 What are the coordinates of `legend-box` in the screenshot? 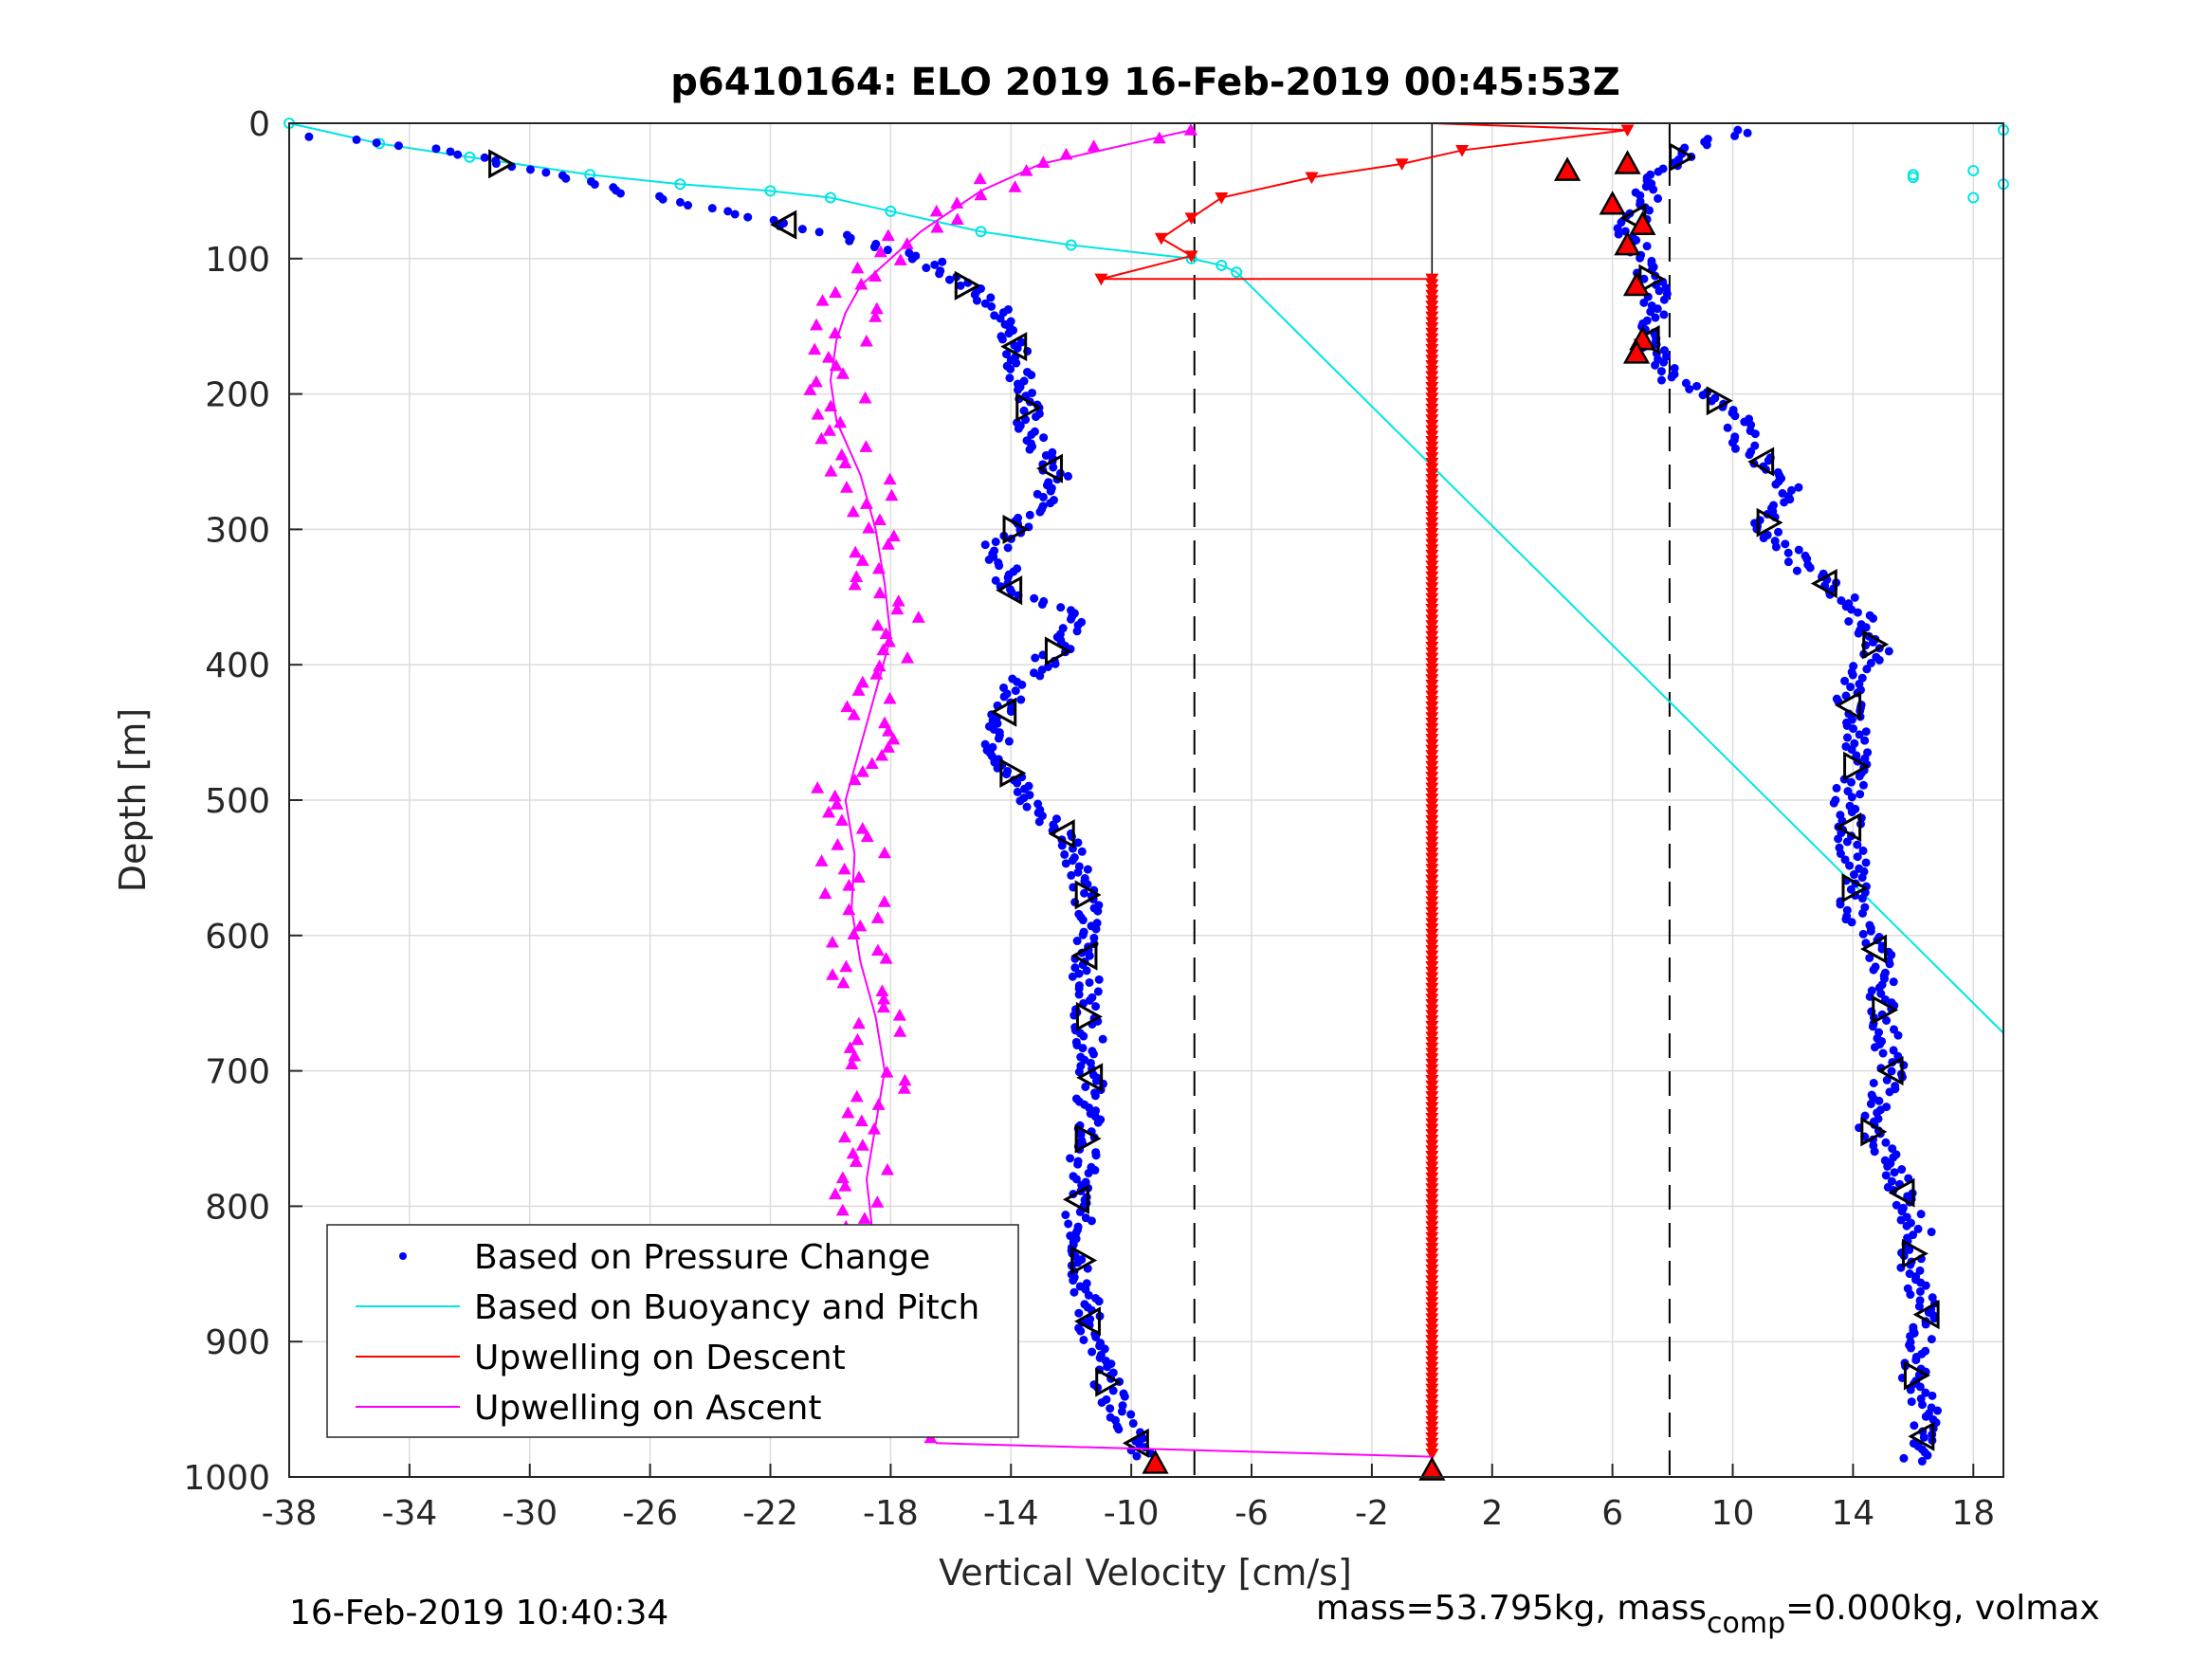 It's located at (672, 1331).